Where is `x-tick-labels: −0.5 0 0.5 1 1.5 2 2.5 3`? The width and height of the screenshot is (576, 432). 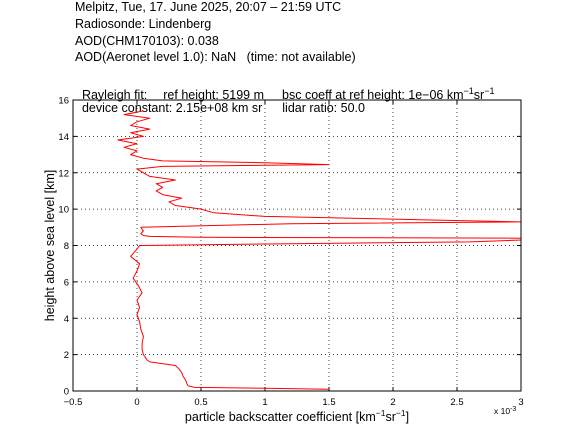
x-tick-labels: −0.5 0 0.5 1 1.5 2 2.5 3 is located at coordinates (294, 402).